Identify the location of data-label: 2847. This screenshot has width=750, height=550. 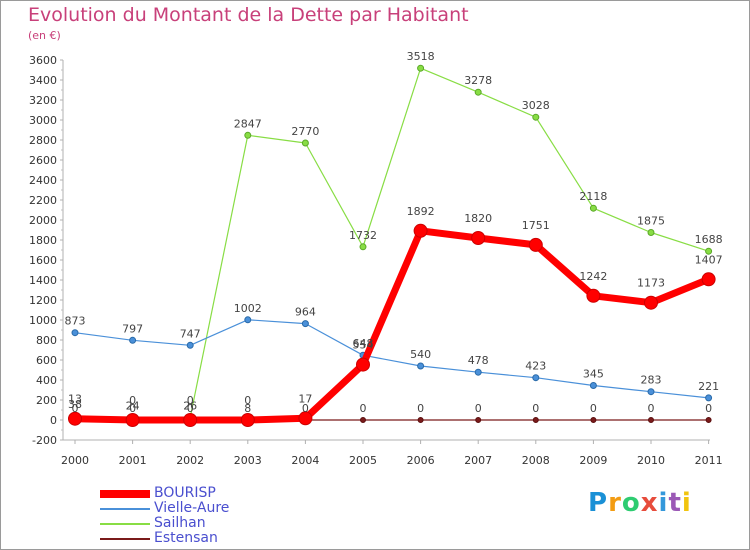
(248, 123).